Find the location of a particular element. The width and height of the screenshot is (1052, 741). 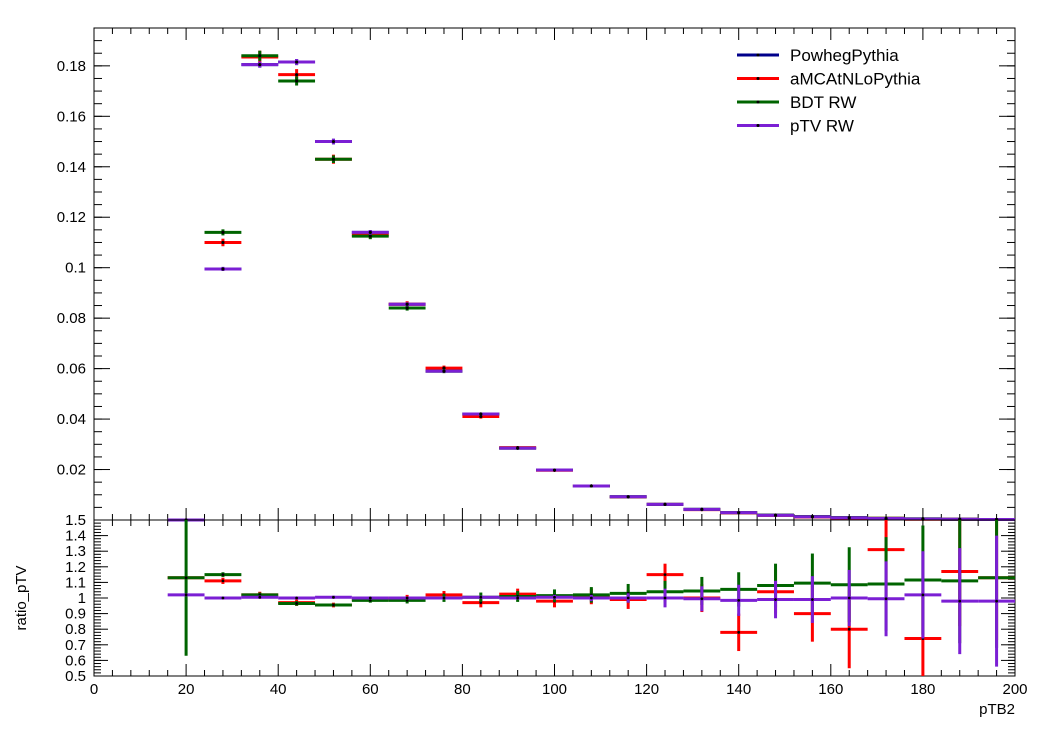

y-tick-label: 0.04 is located at coordinates (71, 419).